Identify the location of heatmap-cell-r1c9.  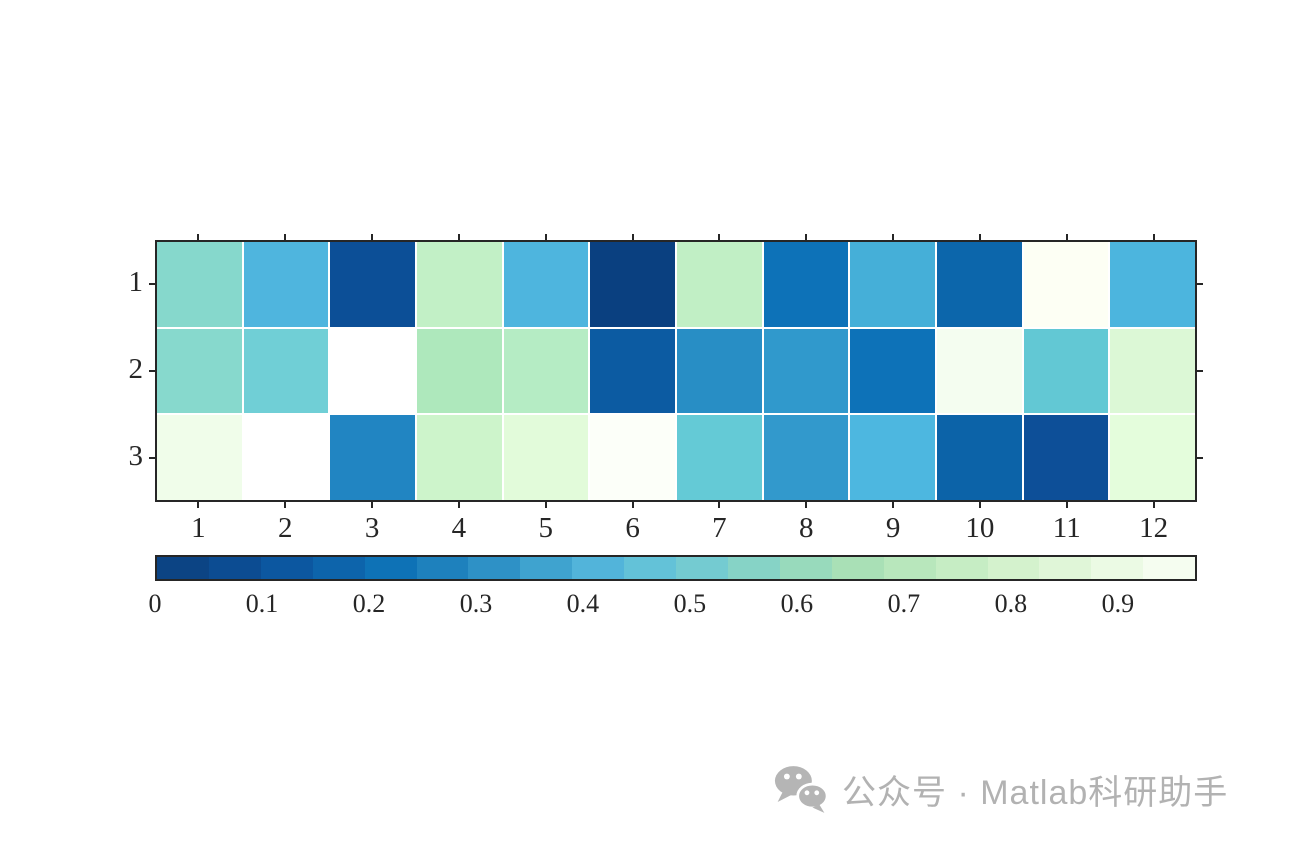
(892, 284).